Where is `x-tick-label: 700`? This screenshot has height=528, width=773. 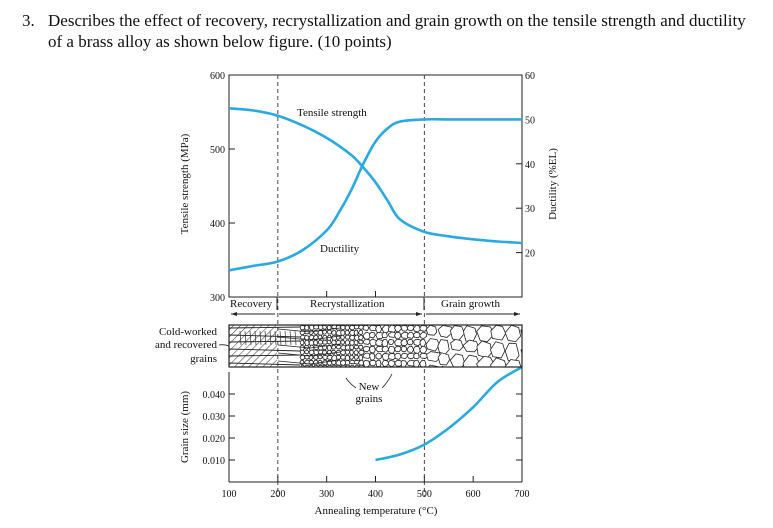
x-tick-label: 700 is located at coordinates (522, 494).